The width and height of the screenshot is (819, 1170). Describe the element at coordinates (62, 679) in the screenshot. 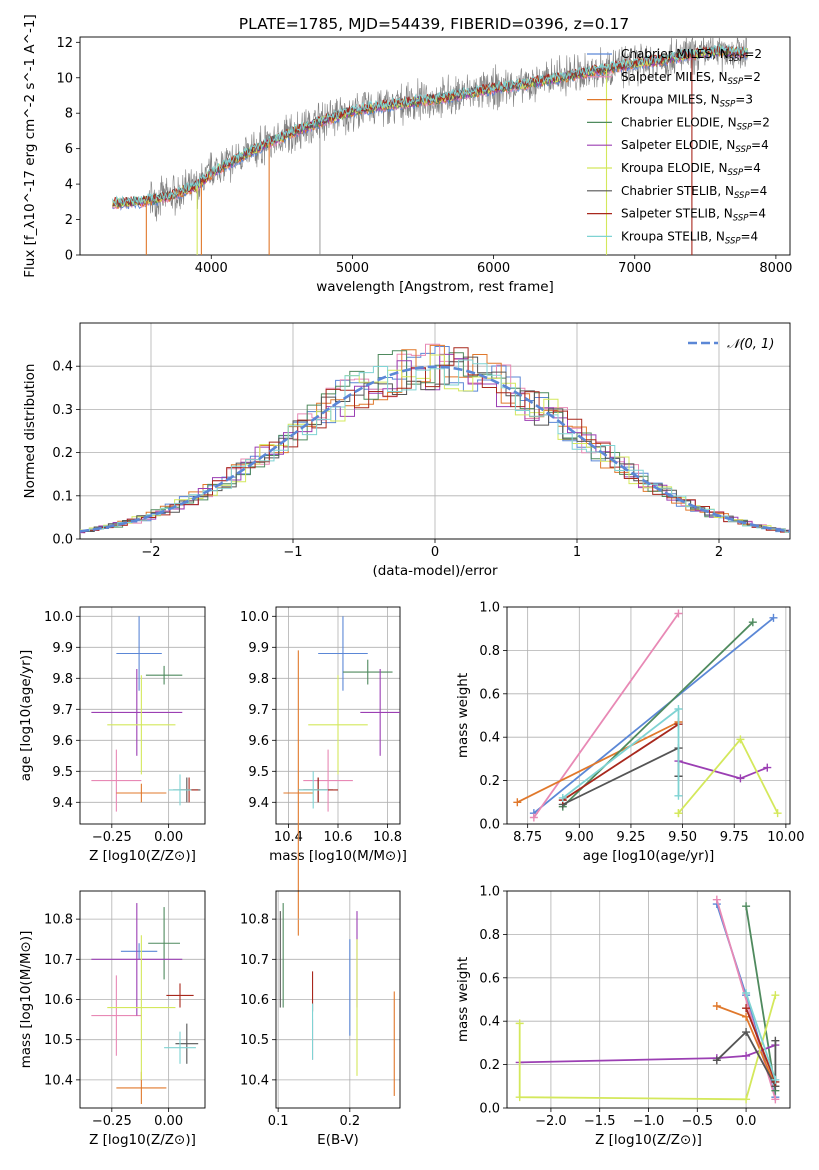

I see `y-tick-label: 9.8` at that location.